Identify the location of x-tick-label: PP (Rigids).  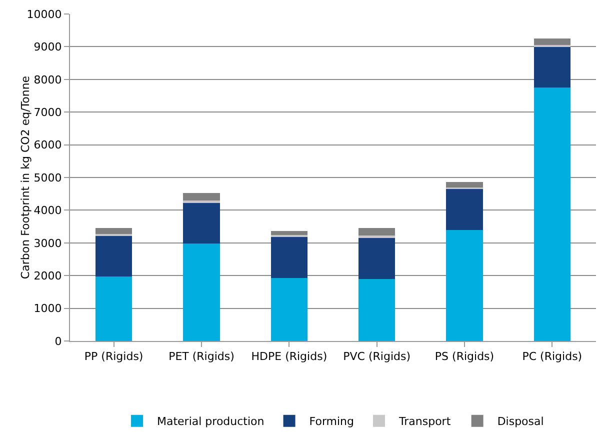
(114, 357).